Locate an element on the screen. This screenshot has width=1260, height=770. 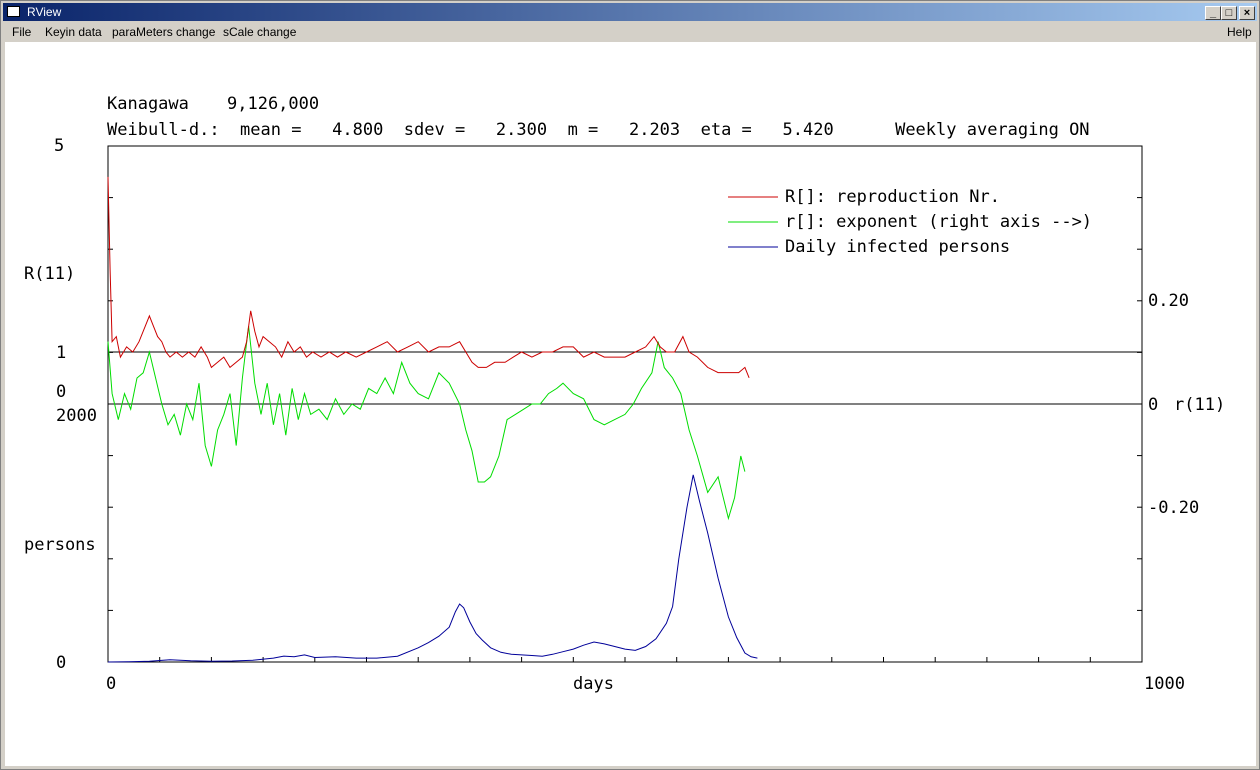
minimize-icon: _ is located at coordinates (1213, 13).